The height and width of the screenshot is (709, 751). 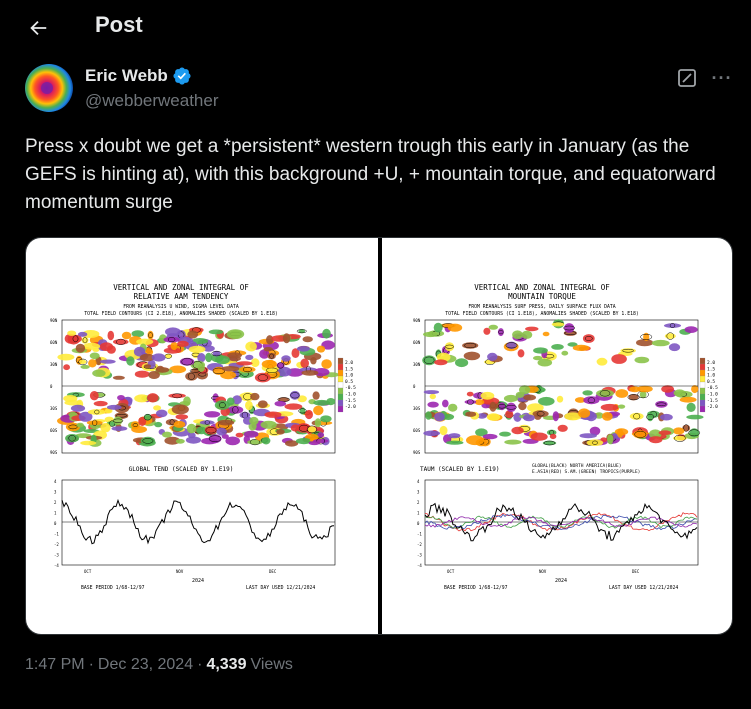 I want to click on post-meta: 1:47 PM · Dec 23, 2024 · 4,339 Views, so click(x=159, y=665).